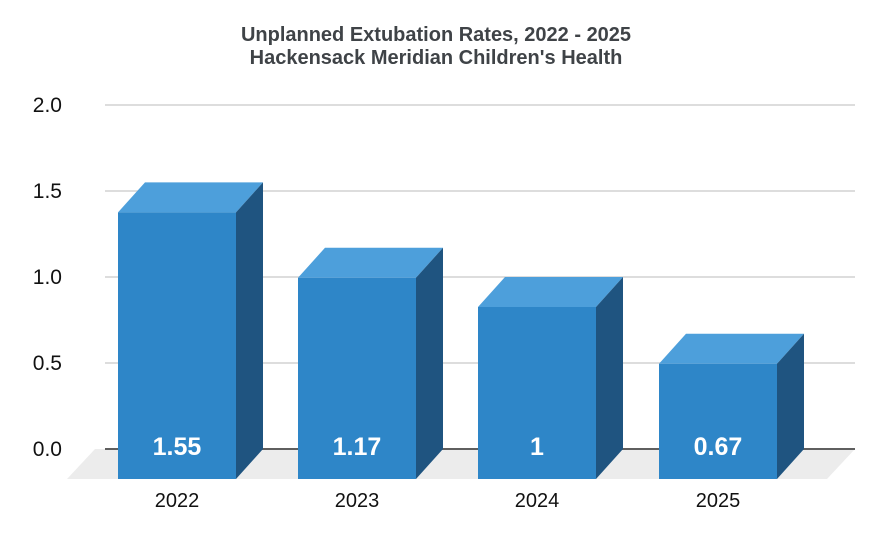 This screenshot has height=537, width=872. What do you see at coordinates (790, 406) in the screenshot?
I see `bar-side-2025` at bounding box center [790, 406].